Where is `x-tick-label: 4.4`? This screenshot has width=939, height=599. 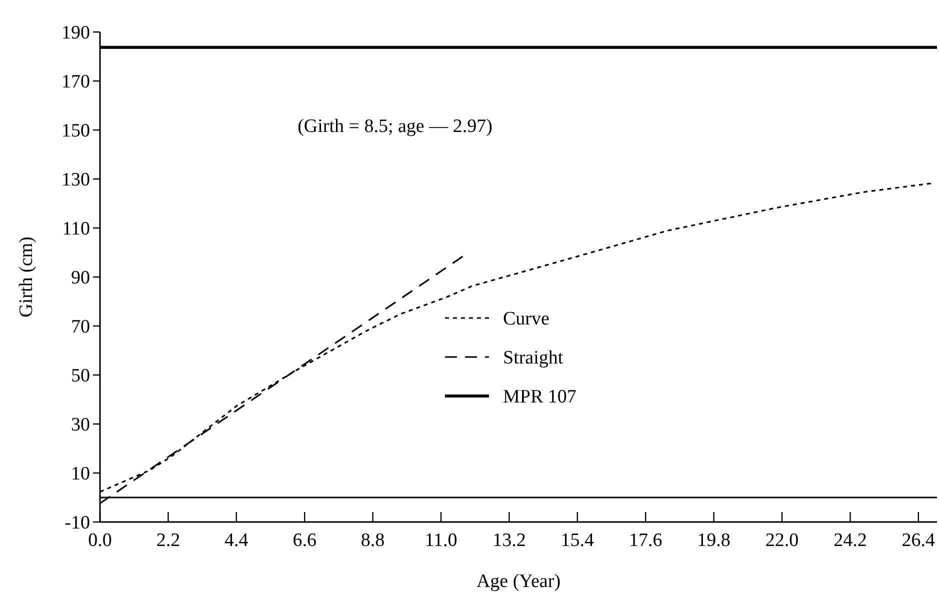
x-tick-label: 4.4 is located at coordinates (236, 540).